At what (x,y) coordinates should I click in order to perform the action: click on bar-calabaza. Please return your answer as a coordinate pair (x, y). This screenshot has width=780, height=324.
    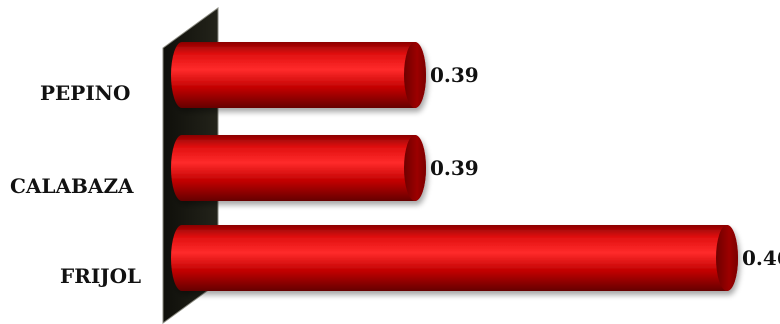
    Looking at the image, I should click on (298, 168).